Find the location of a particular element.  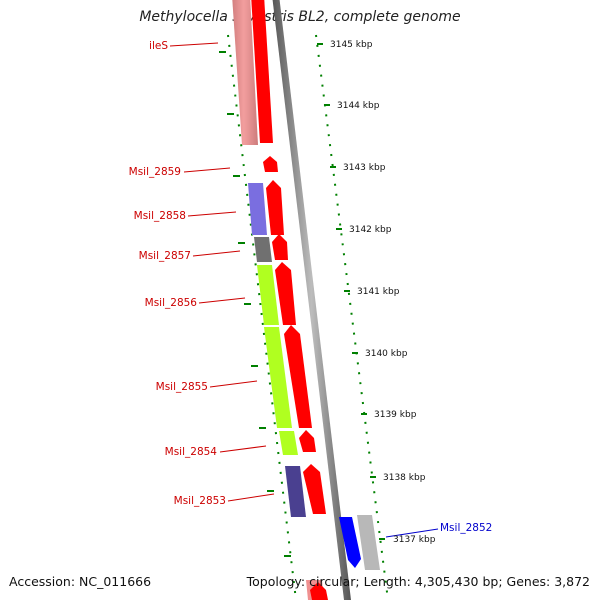

gene-label: Msil_2856 is located at coordinates (171, 303).